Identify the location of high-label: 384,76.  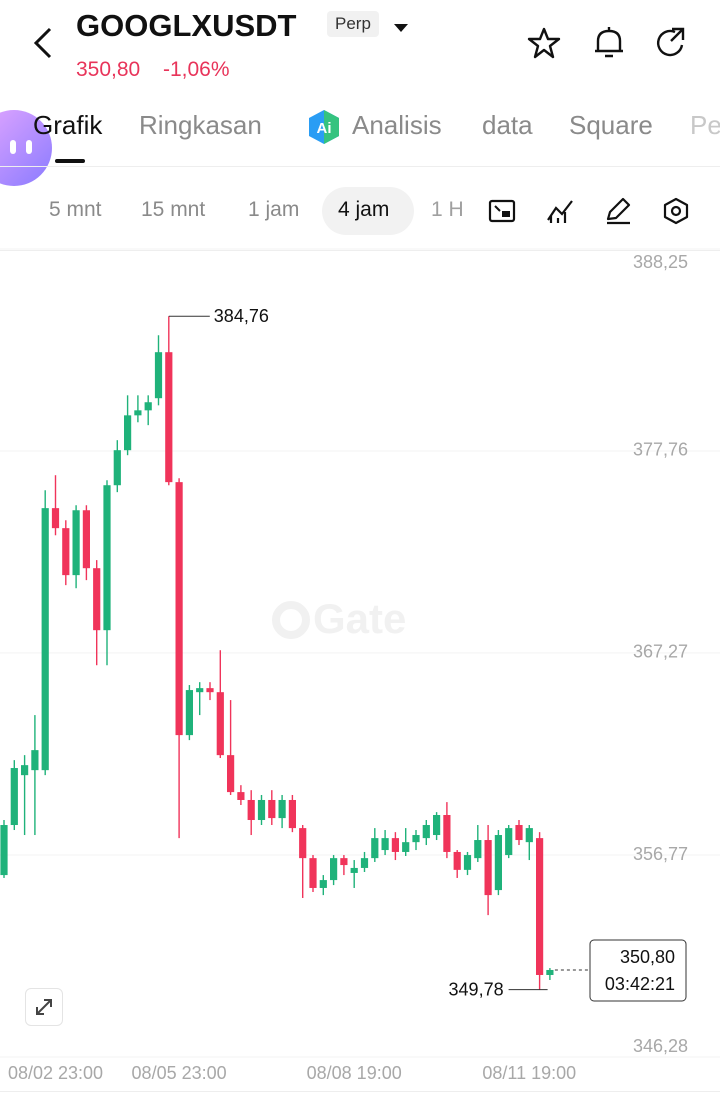
(241, 316).